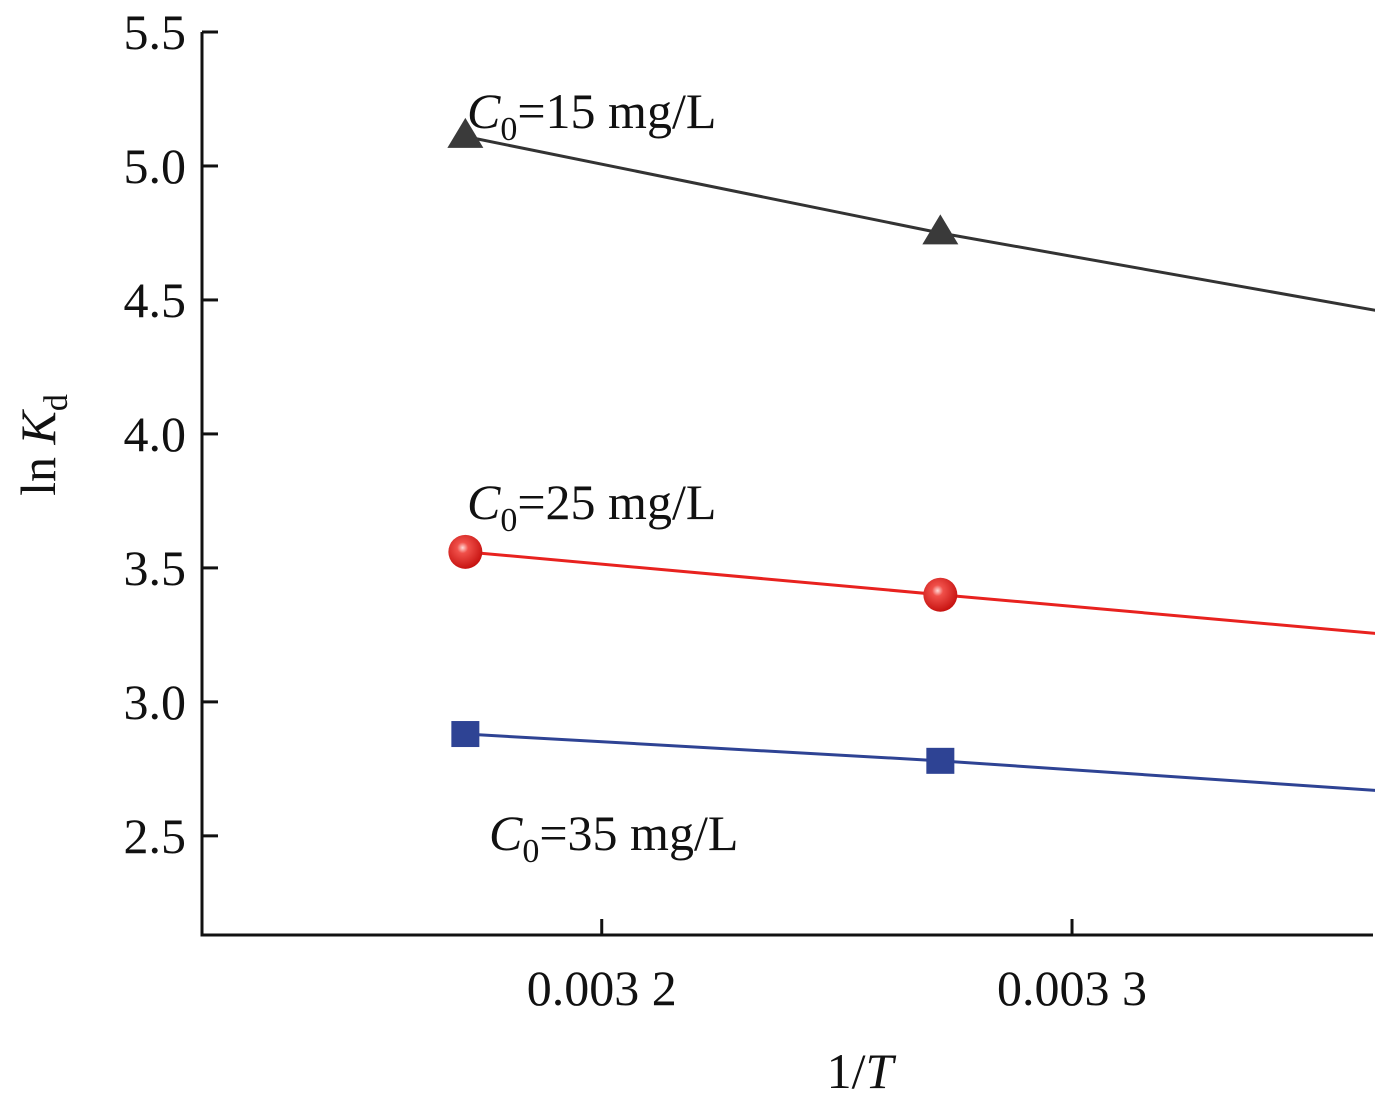 The height and width of the screenshot is (1110, 1375). What do you see at coordinates (530, 851) in the screenshot?
I see `series-label-c35-sub: 0` at bounding box center [530, 851].